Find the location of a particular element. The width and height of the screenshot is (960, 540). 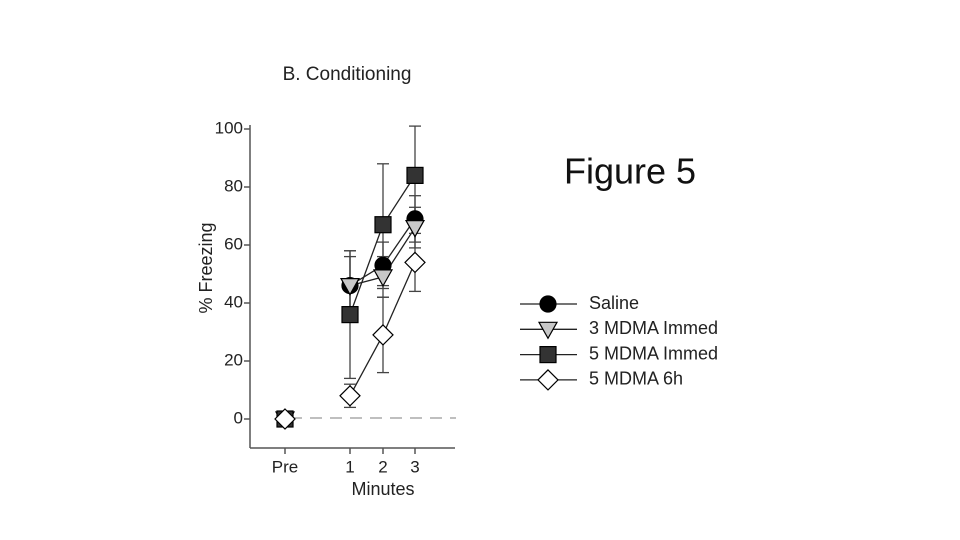

y-tick-label: 0 is located at coordinates (238, 417).